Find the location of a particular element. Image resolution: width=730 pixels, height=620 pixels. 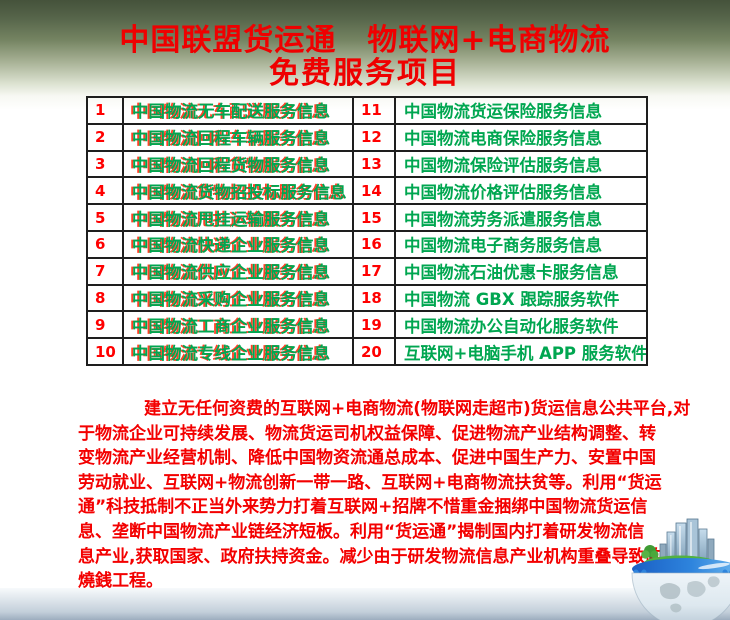

globe-city-svg is located at coordinates (680, 569).